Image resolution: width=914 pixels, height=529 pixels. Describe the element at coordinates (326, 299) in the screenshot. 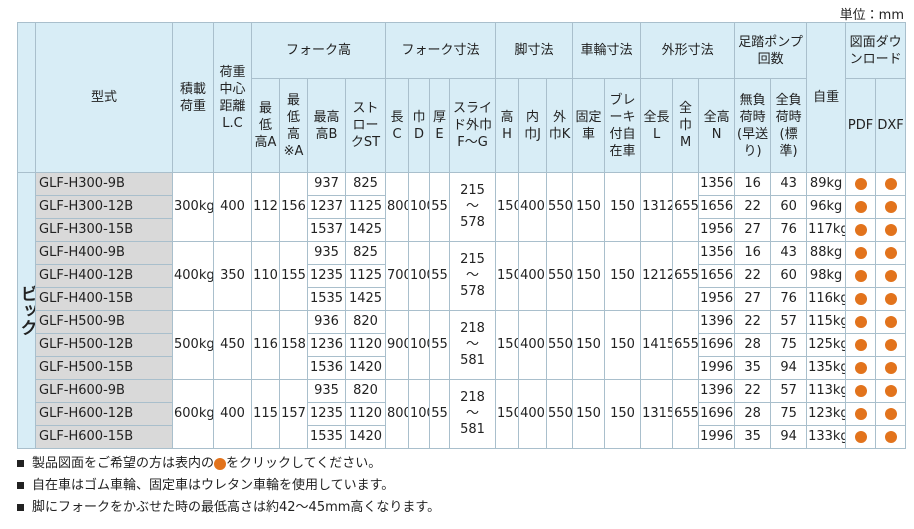

I see `cell: 1535` at that location.